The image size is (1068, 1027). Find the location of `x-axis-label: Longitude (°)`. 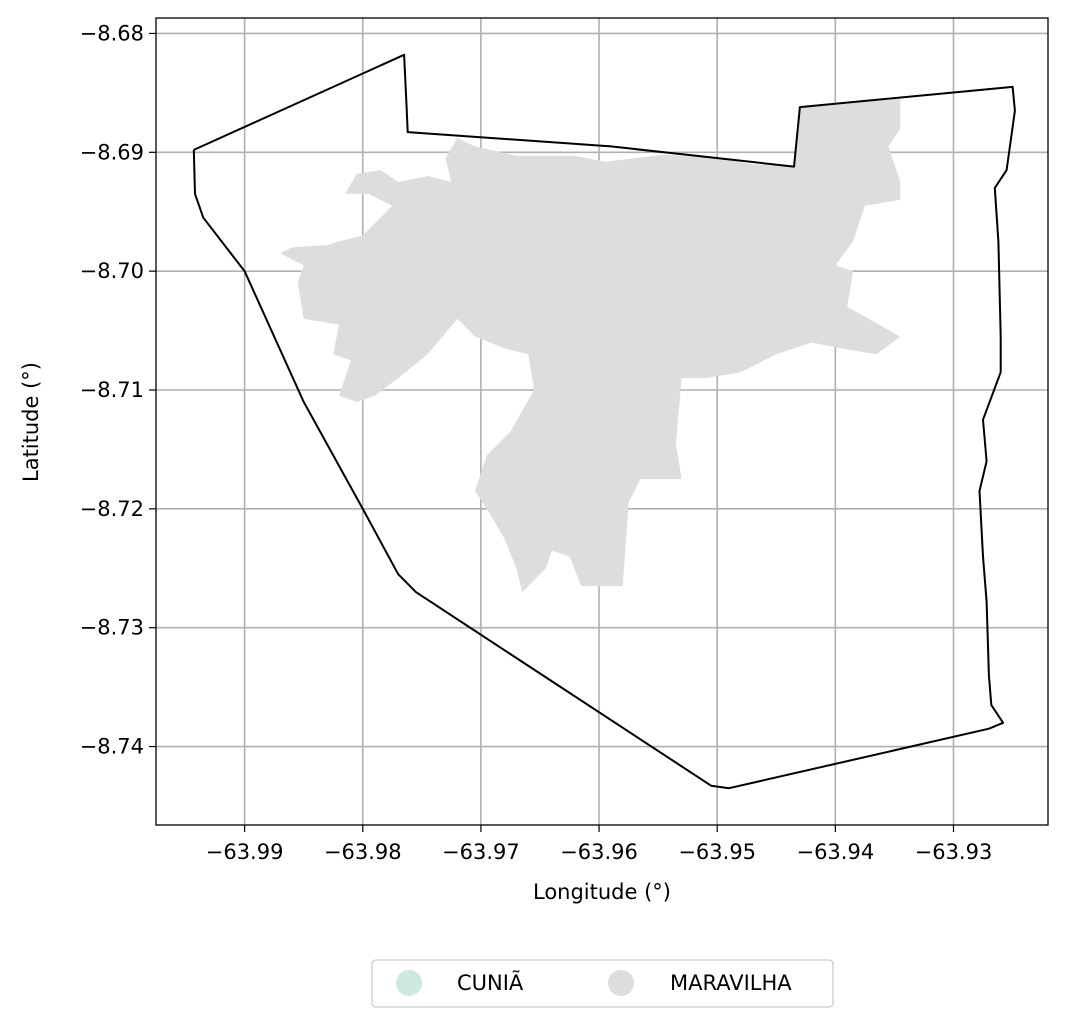

x-axis-label: Longitude (°) is located at coordinates (602, 892).